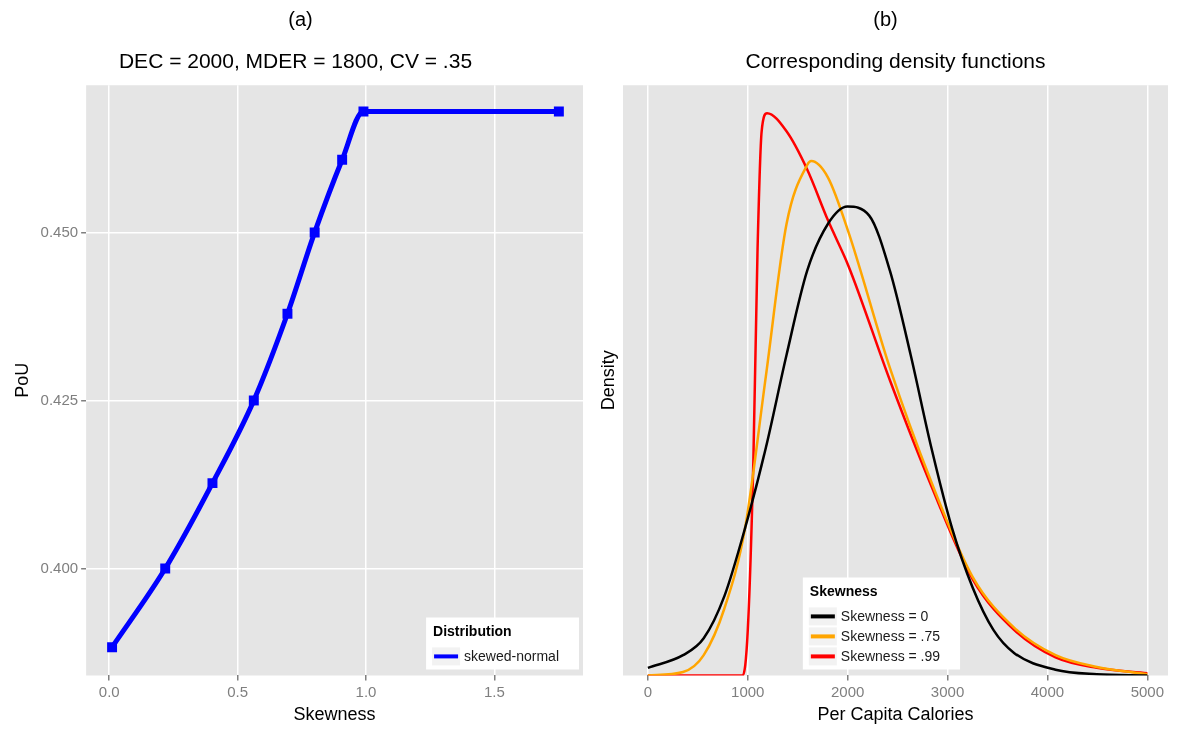 The width and height of the screenshot is (1187, 729). I want to click on chart-title: Corresponding density functions, so click(895, 61).